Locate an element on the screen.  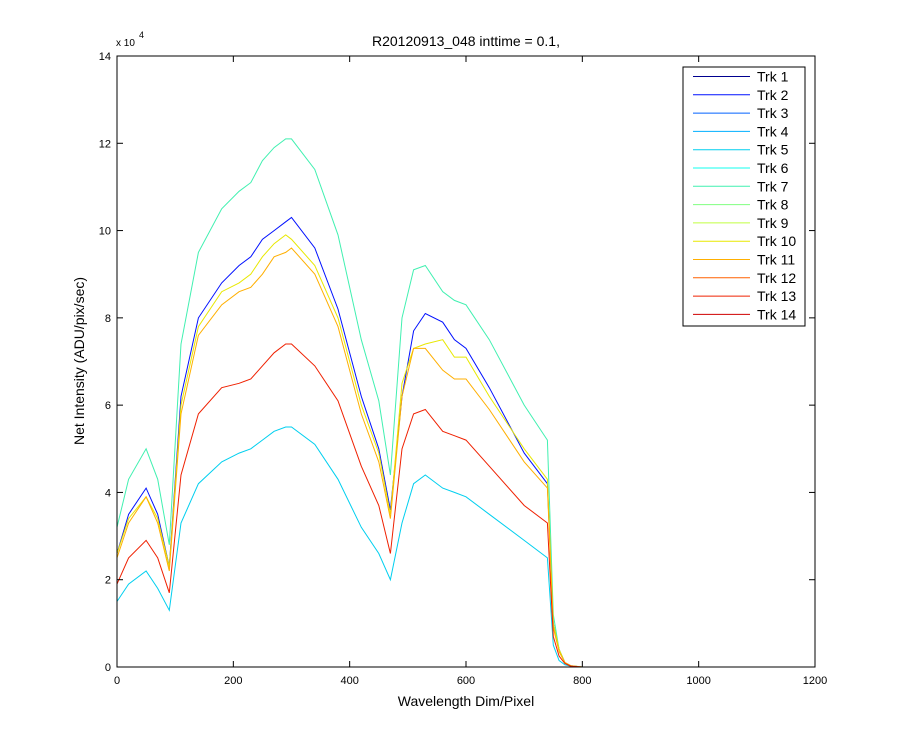
x-tick-label: 200 is located at coordinates (233, 681).